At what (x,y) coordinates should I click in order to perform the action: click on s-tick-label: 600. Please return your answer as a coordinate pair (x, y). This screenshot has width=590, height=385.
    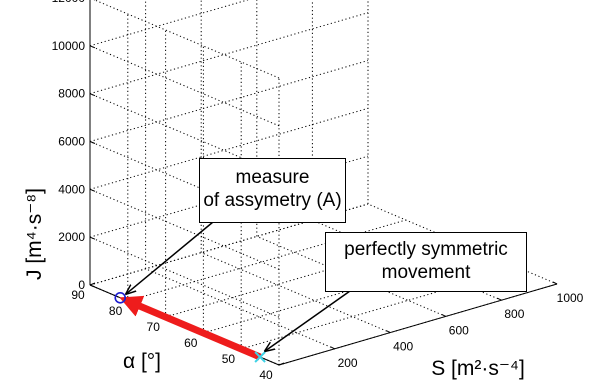
    Looking at the image, I should click on (459, 330).